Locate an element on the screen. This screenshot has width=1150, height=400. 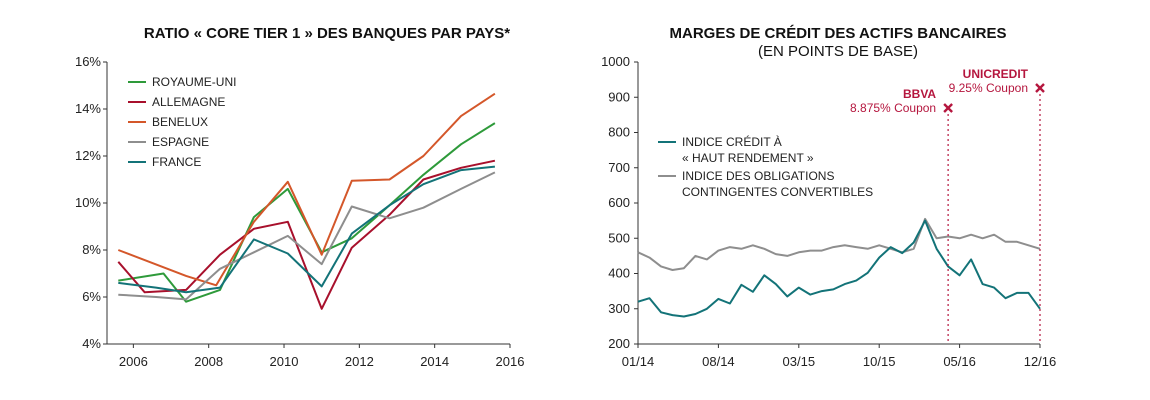
left-y-tick-label: 14% is located at coordinates (88, 108).